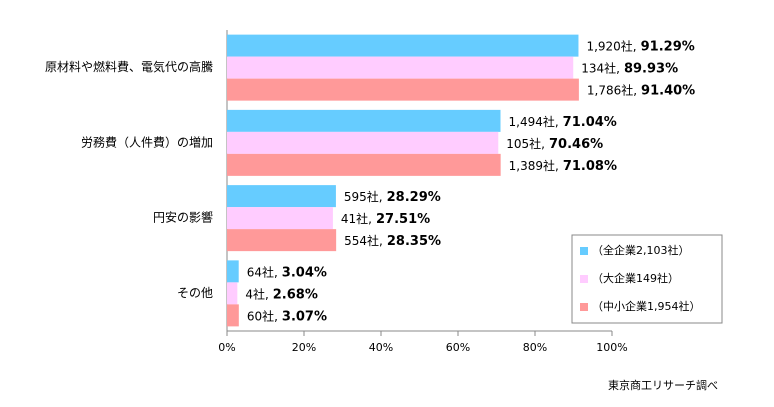 The height and width of the screenshot is (407, 774). What do you see at coordinates (668, 90) in the screenshot?
I see `percent-label: 91.40%` at bounding box center [668, 90].